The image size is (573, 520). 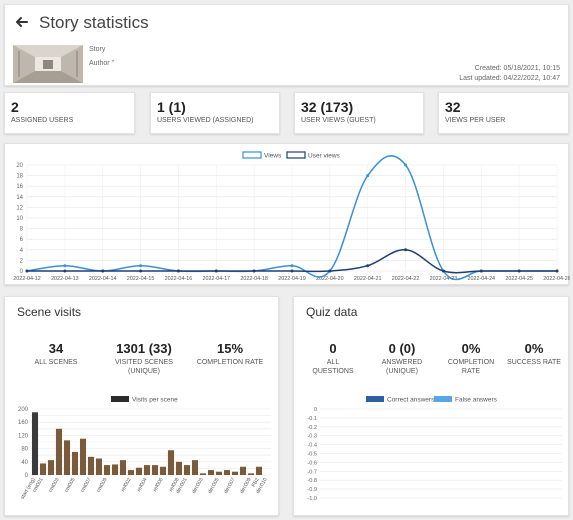 What do you see at coordinates (15, 107) in the screenshot?
I see `stat-value: 2` at bounding box center [15, 107].